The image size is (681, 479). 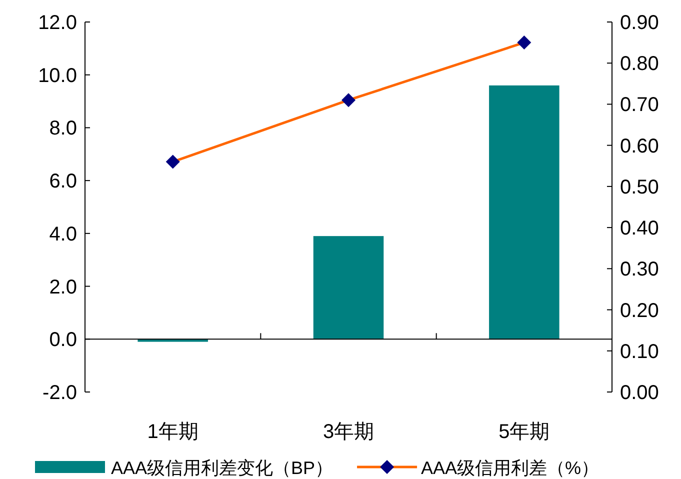 I want to click on x-tick-label: 5年期, so click(x=524, y=432).